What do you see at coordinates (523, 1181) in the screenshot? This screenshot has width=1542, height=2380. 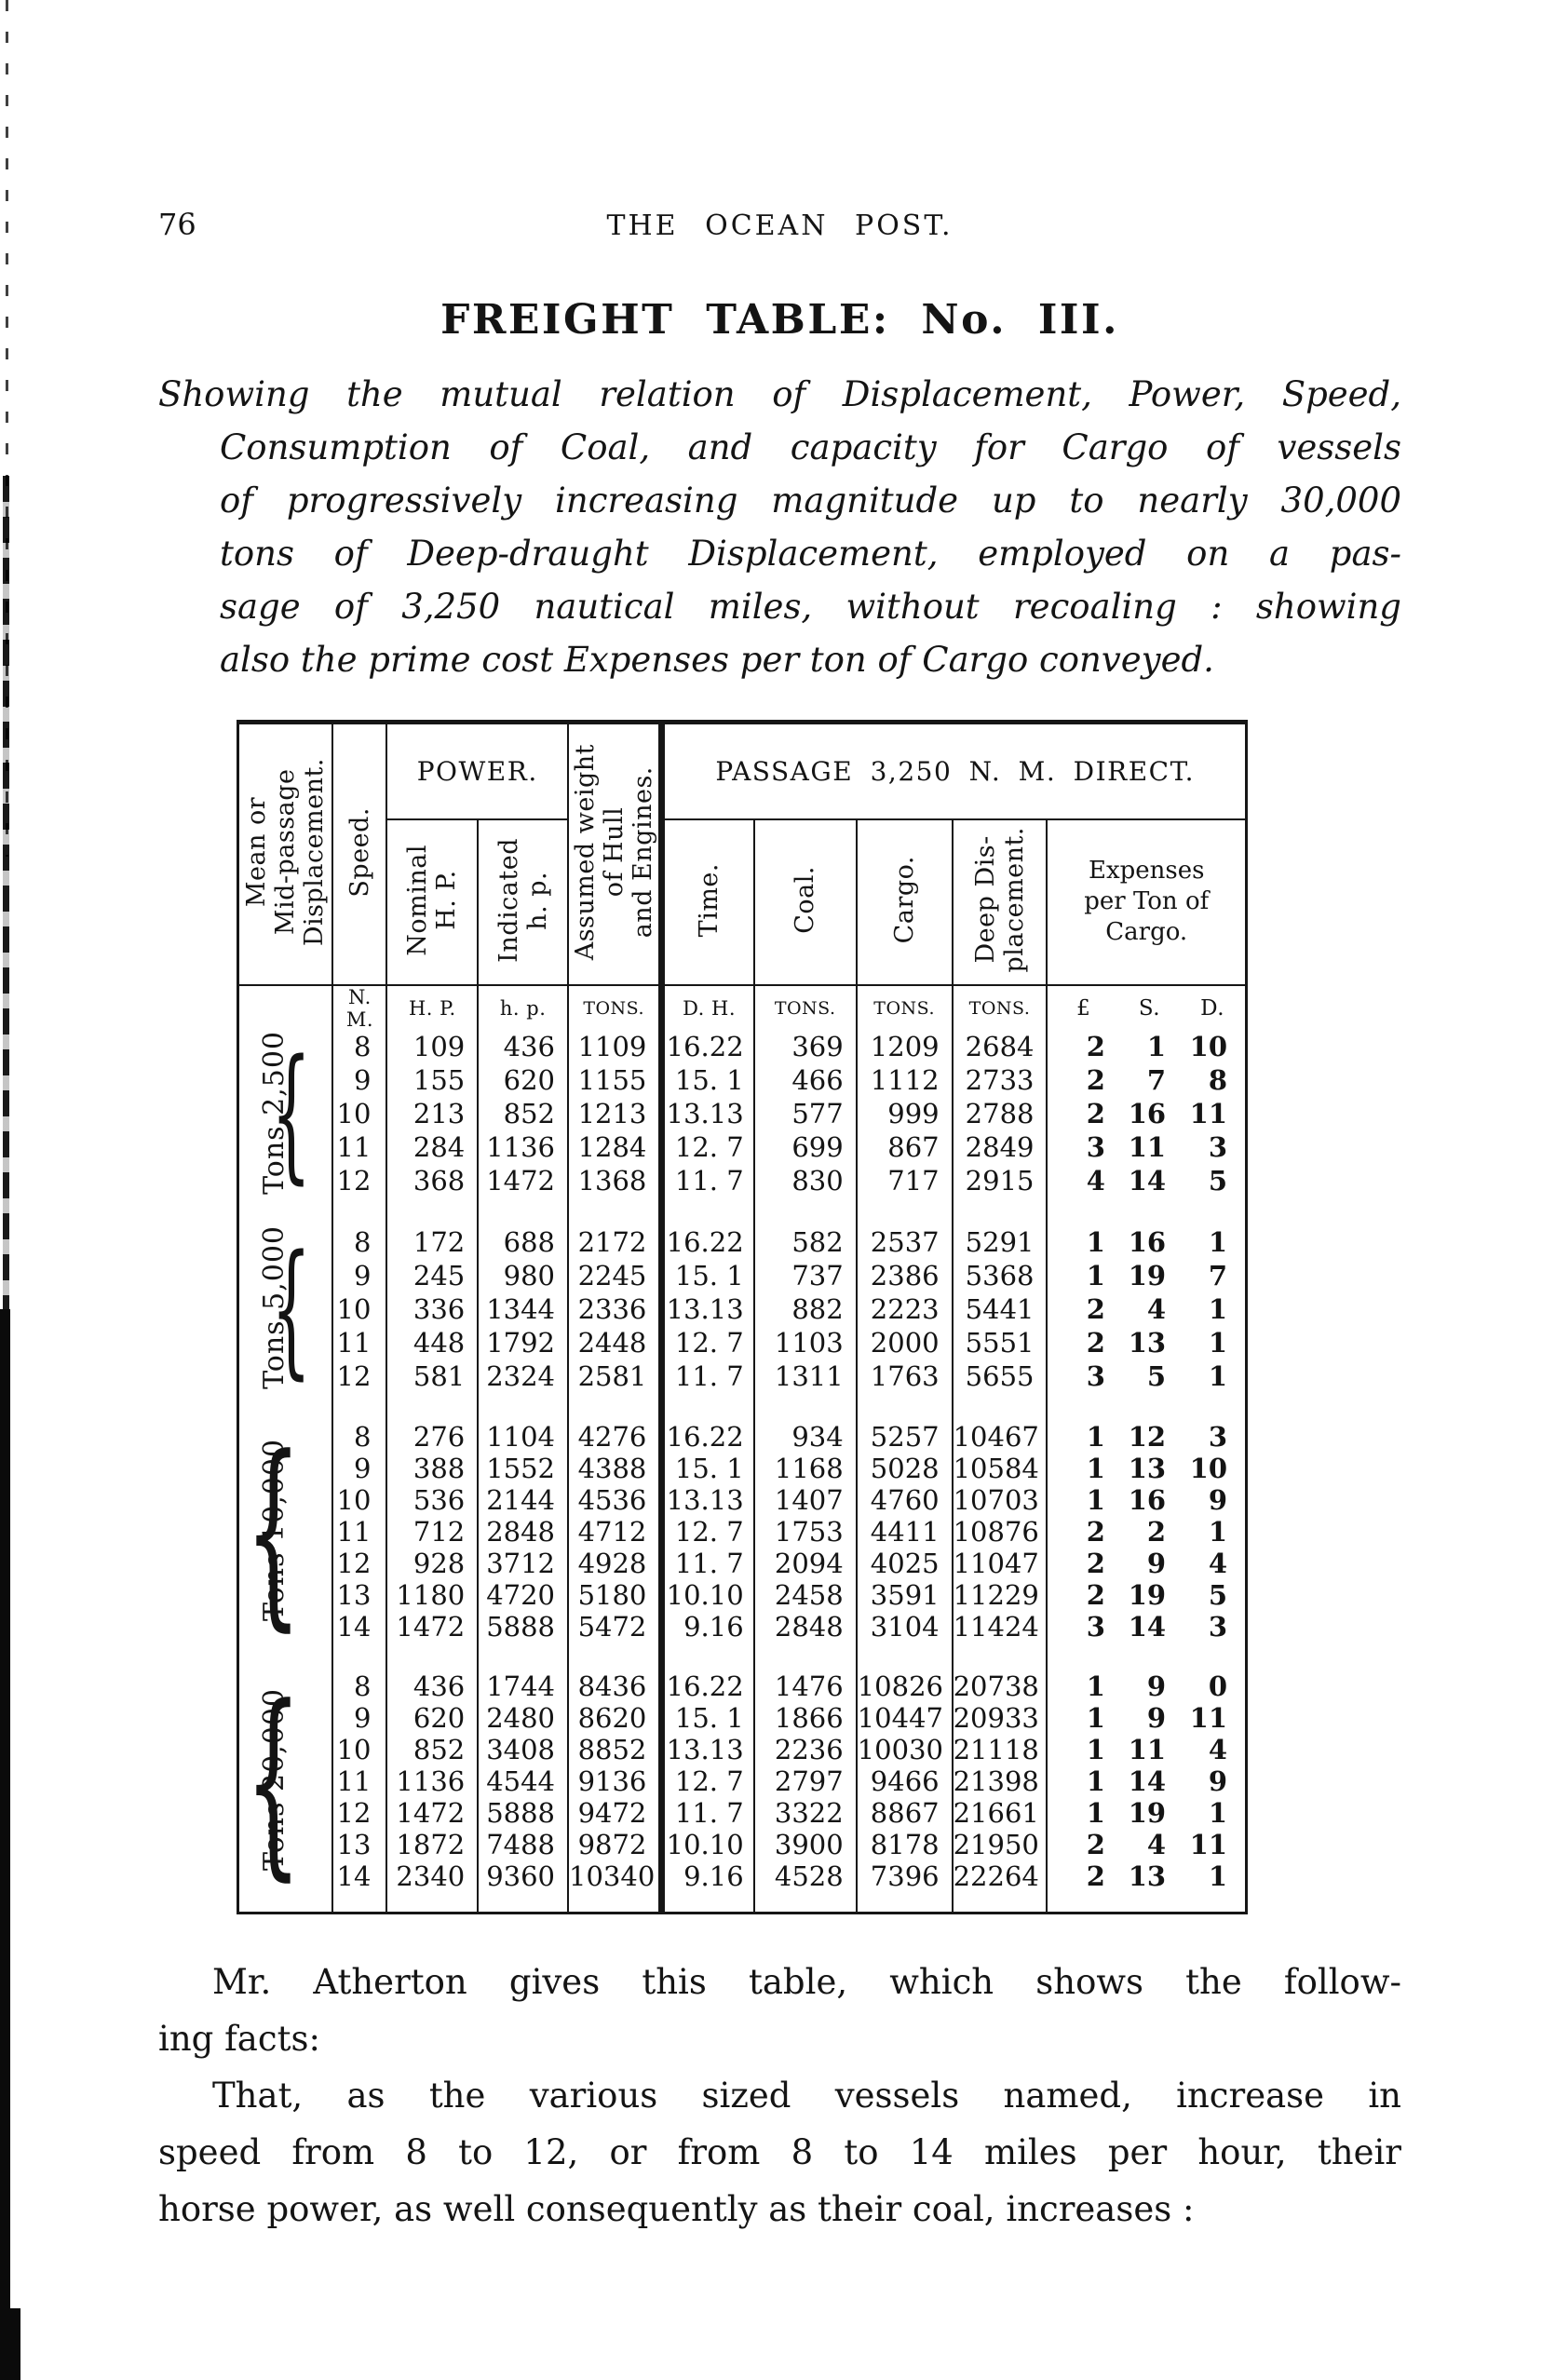 I see `indicated-hp-value: 1472` at bounding box center [523, 1181].